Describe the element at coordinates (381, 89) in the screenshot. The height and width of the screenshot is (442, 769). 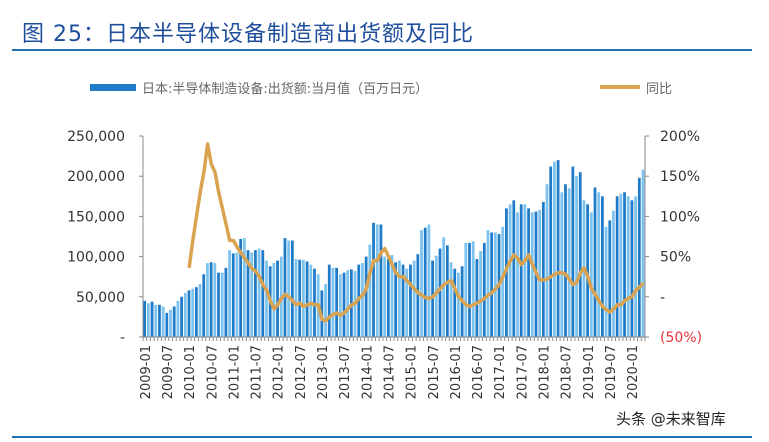
I see `legend: 日本:半导体制造设备:出货额:当月值（百万日元） 同比` at that location.